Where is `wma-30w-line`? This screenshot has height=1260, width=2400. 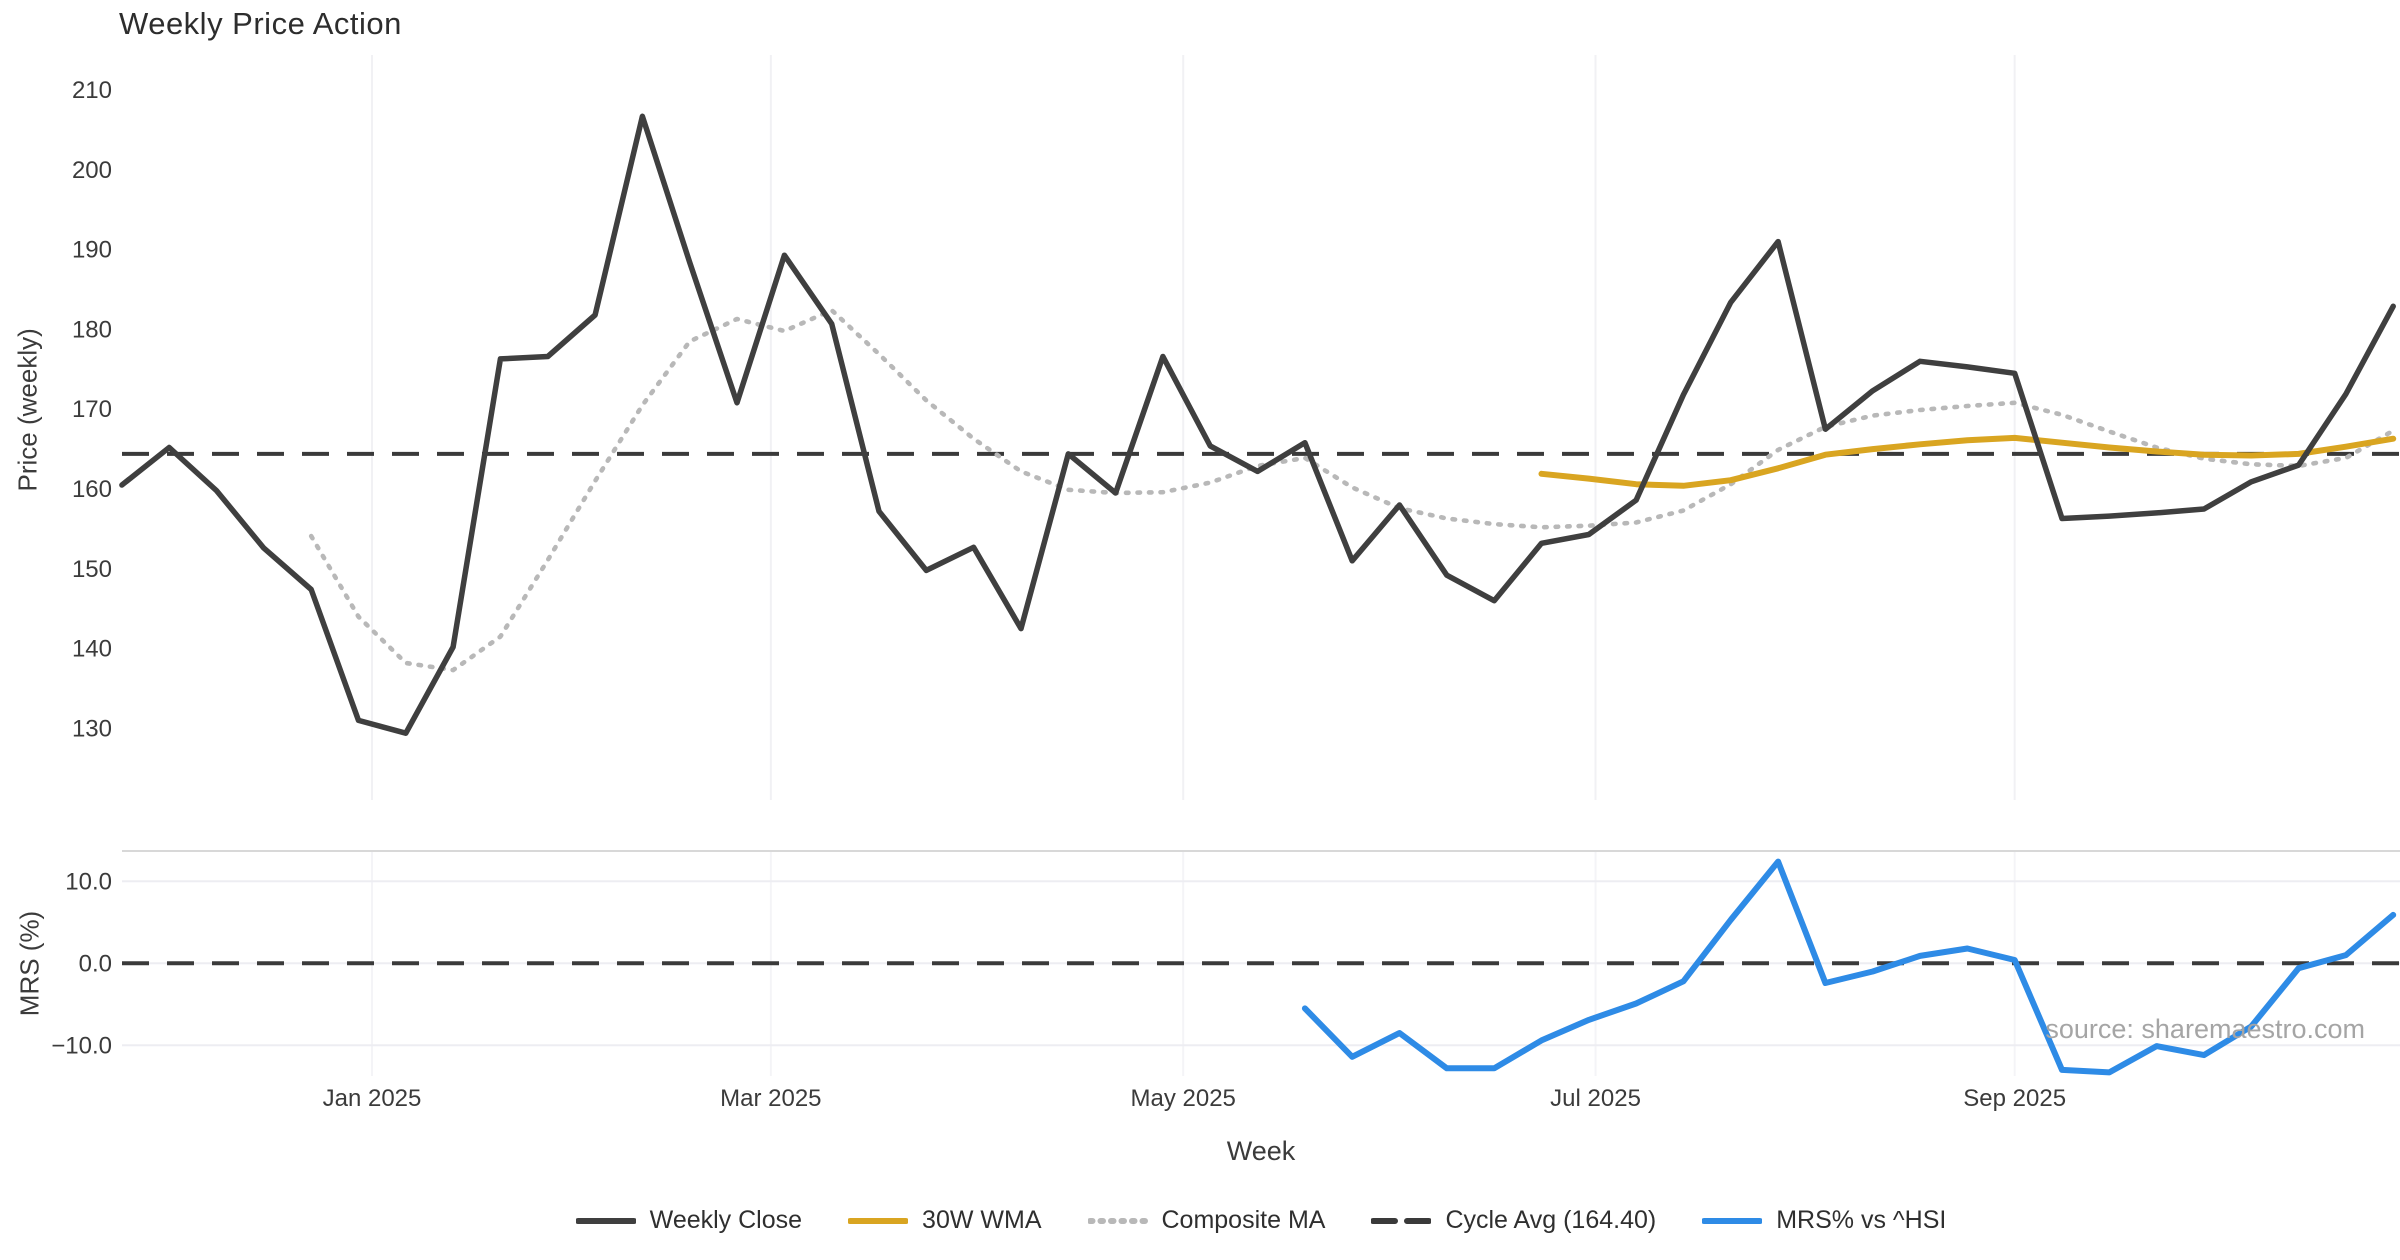
wma-30w-line is located at coordinates (1967, 461).